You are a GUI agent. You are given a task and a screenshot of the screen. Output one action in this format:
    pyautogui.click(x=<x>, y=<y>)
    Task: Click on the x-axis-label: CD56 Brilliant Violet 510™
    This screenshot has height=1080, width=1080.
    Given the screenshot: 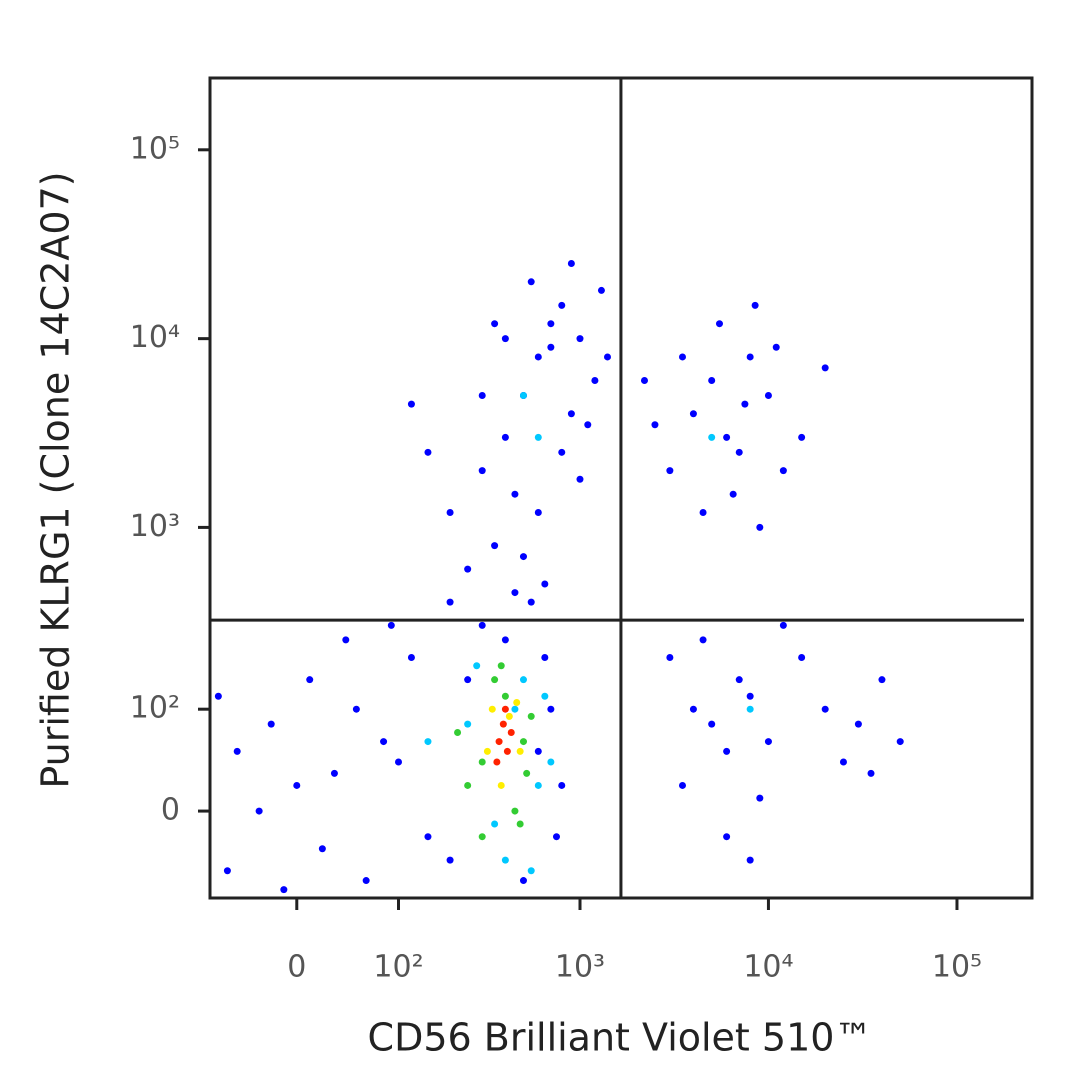 What is the action you would take?
    pyautogui.click(x=620, y=1038)
    